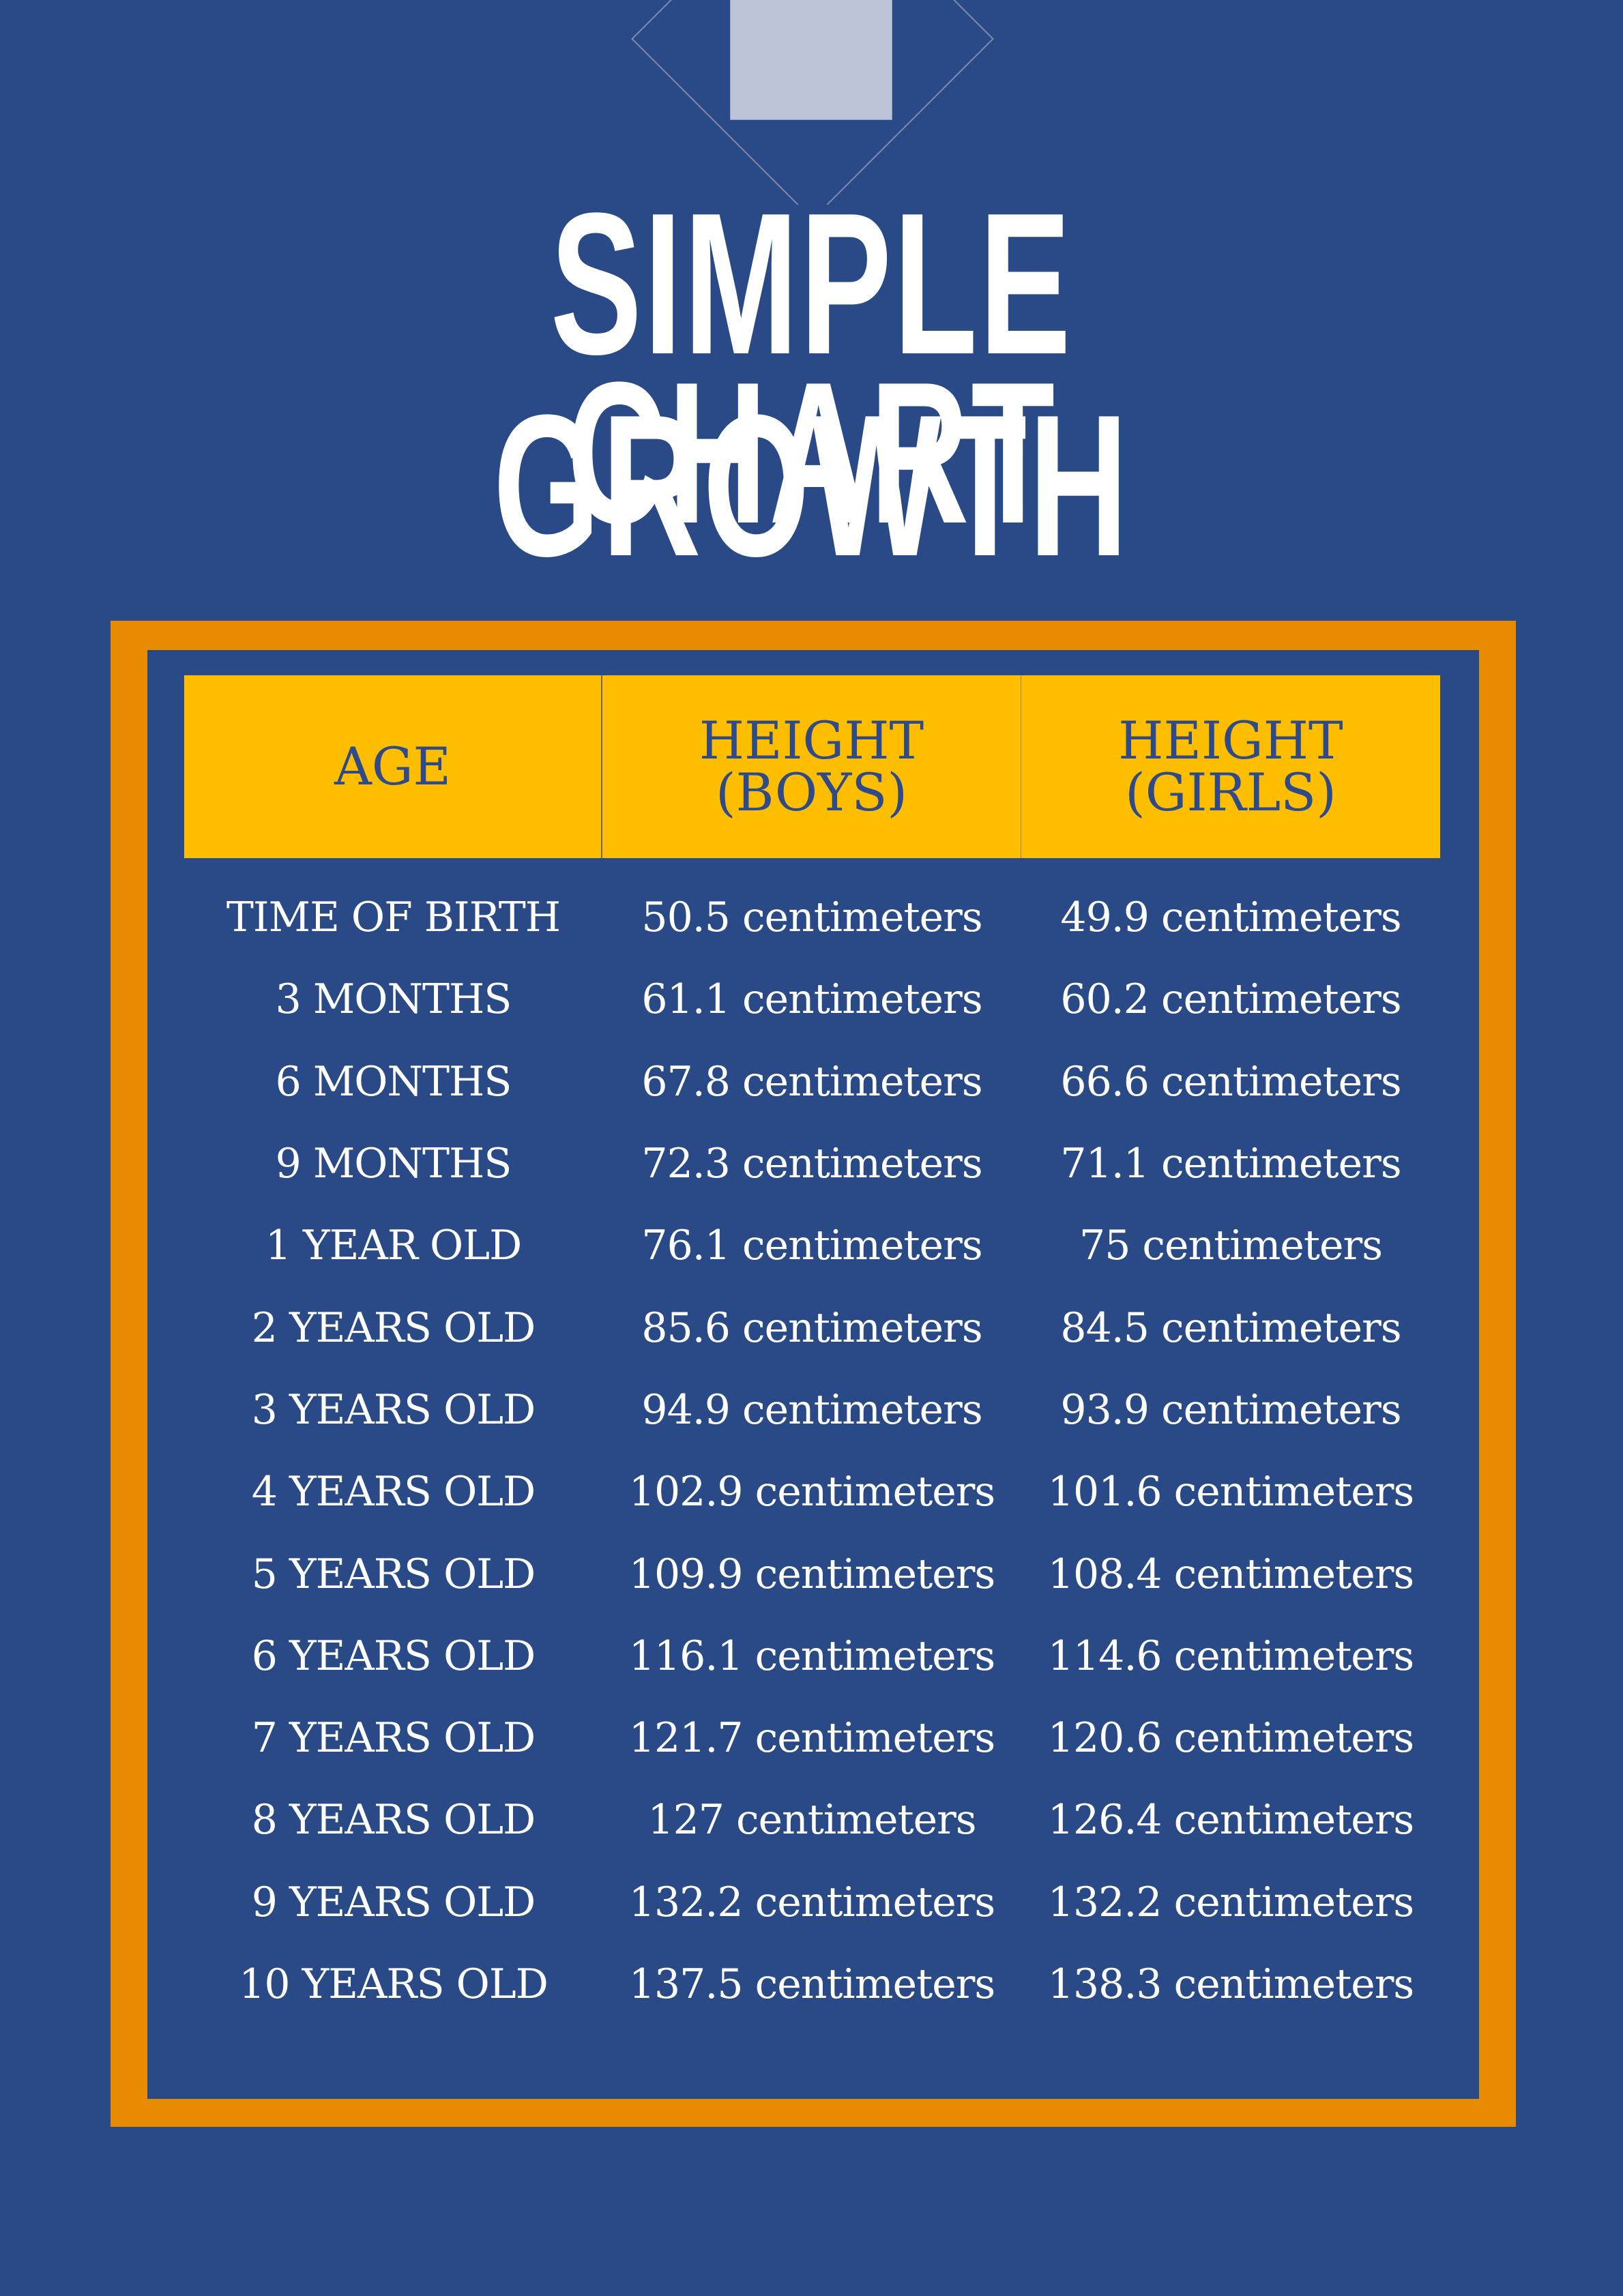  I want to click on boys-height-cell: 109.9 centimeters, so click(811, 1574).